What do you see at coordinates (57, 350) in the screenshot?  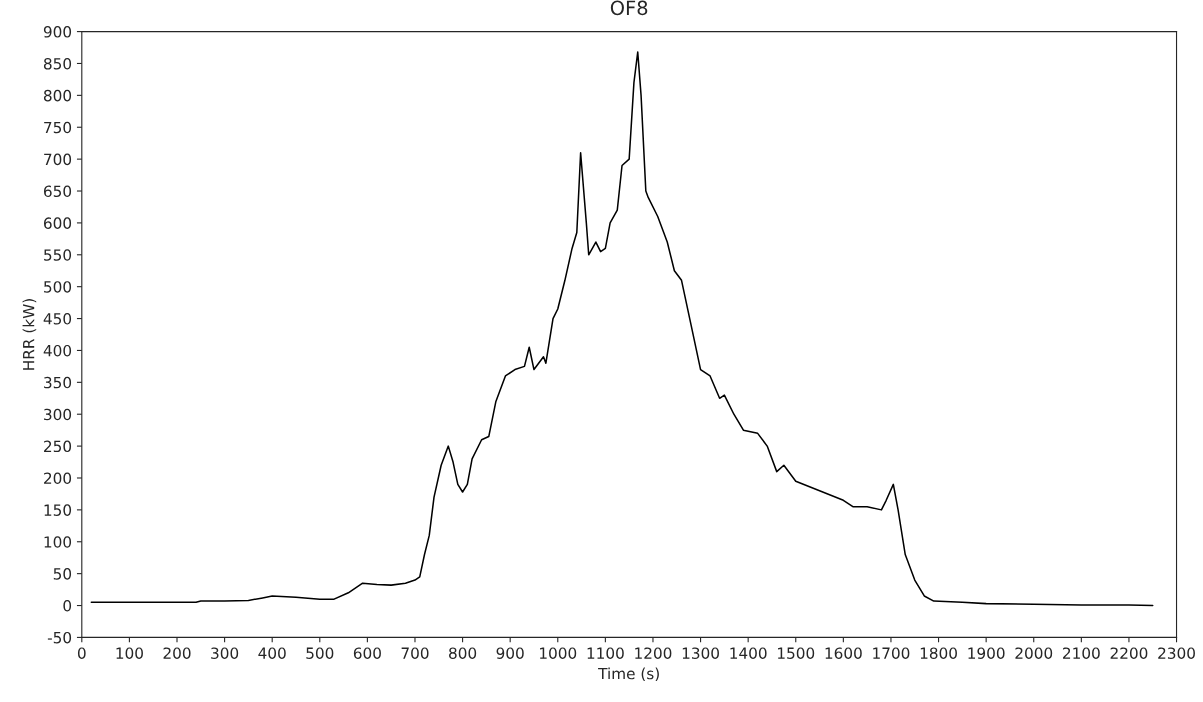 I see `y-tick-label: 400` at bounding box center [57, 350].